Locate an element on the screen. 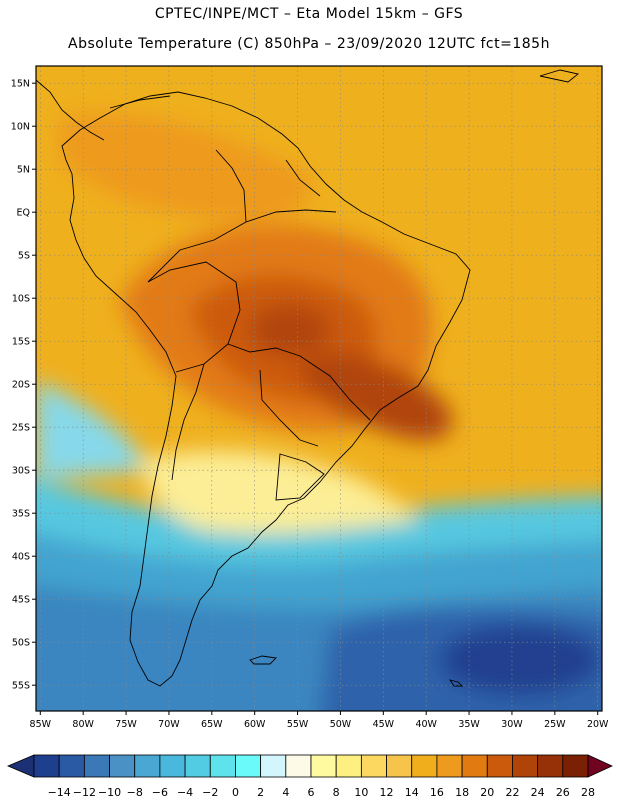 The width and height of the screenshot is (618, 800). colorbar-label: 22 is located at coordinates (512, 792).